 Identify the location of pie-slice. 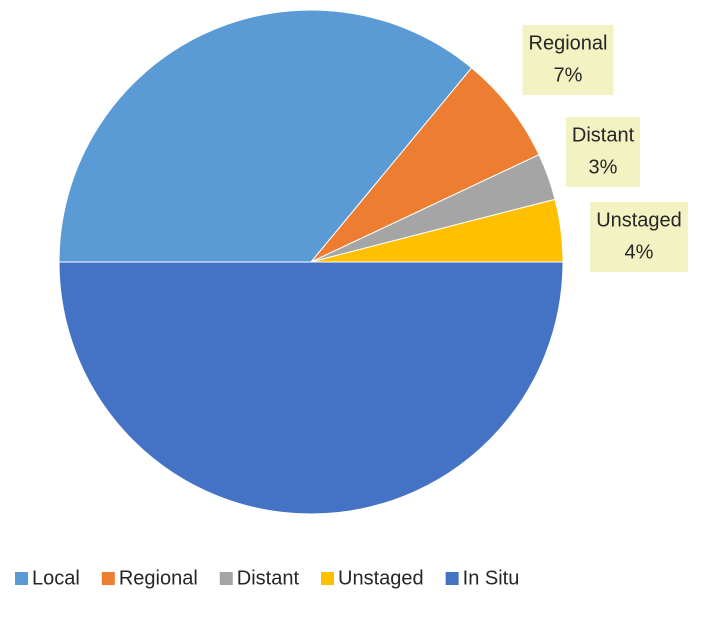
(425, 165).